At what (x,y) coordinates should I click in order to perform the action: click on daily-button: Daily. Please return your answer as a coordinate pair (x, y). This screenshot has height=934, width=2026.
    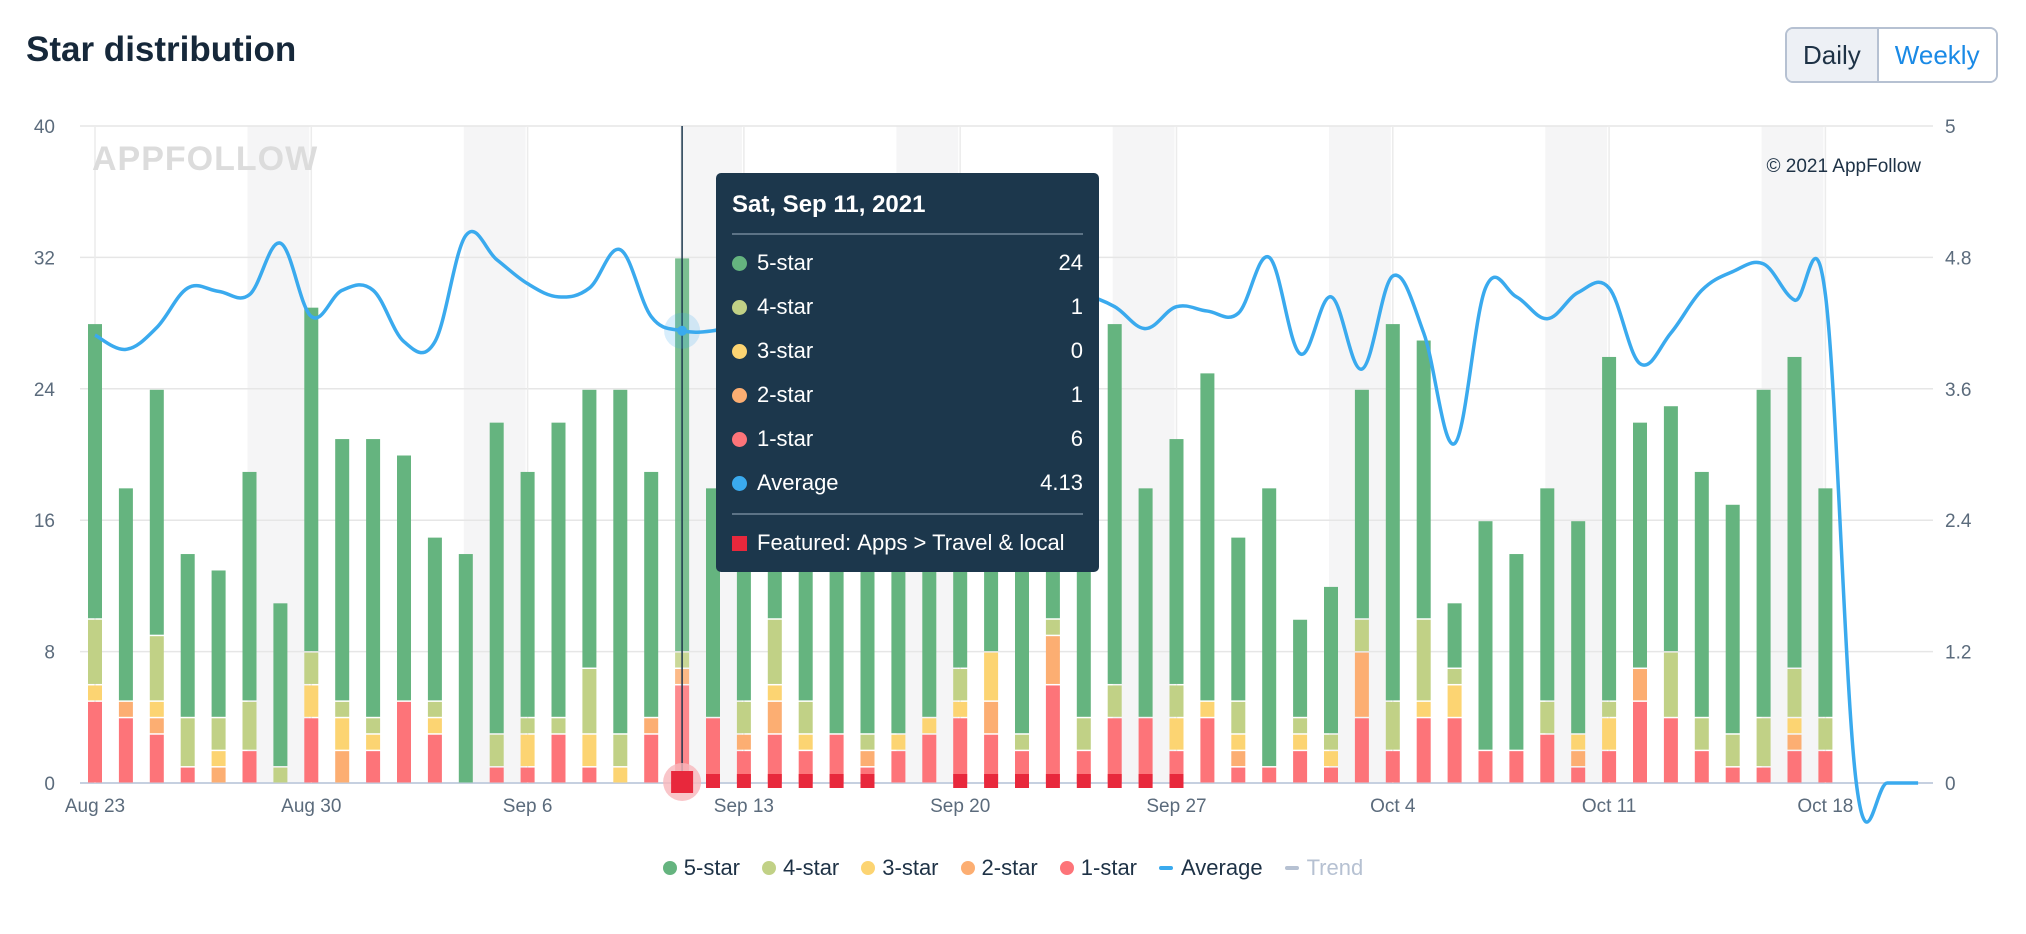
    Looking at the image, I should click on (1833, 55).